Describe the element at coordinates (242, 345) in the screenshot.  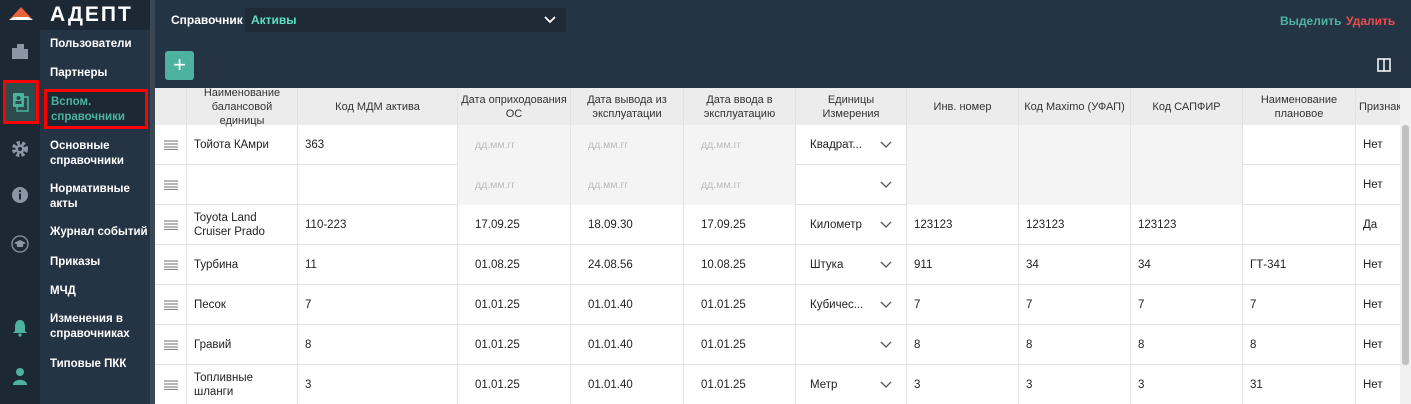
I see `table-cell: Гравий` at that location.